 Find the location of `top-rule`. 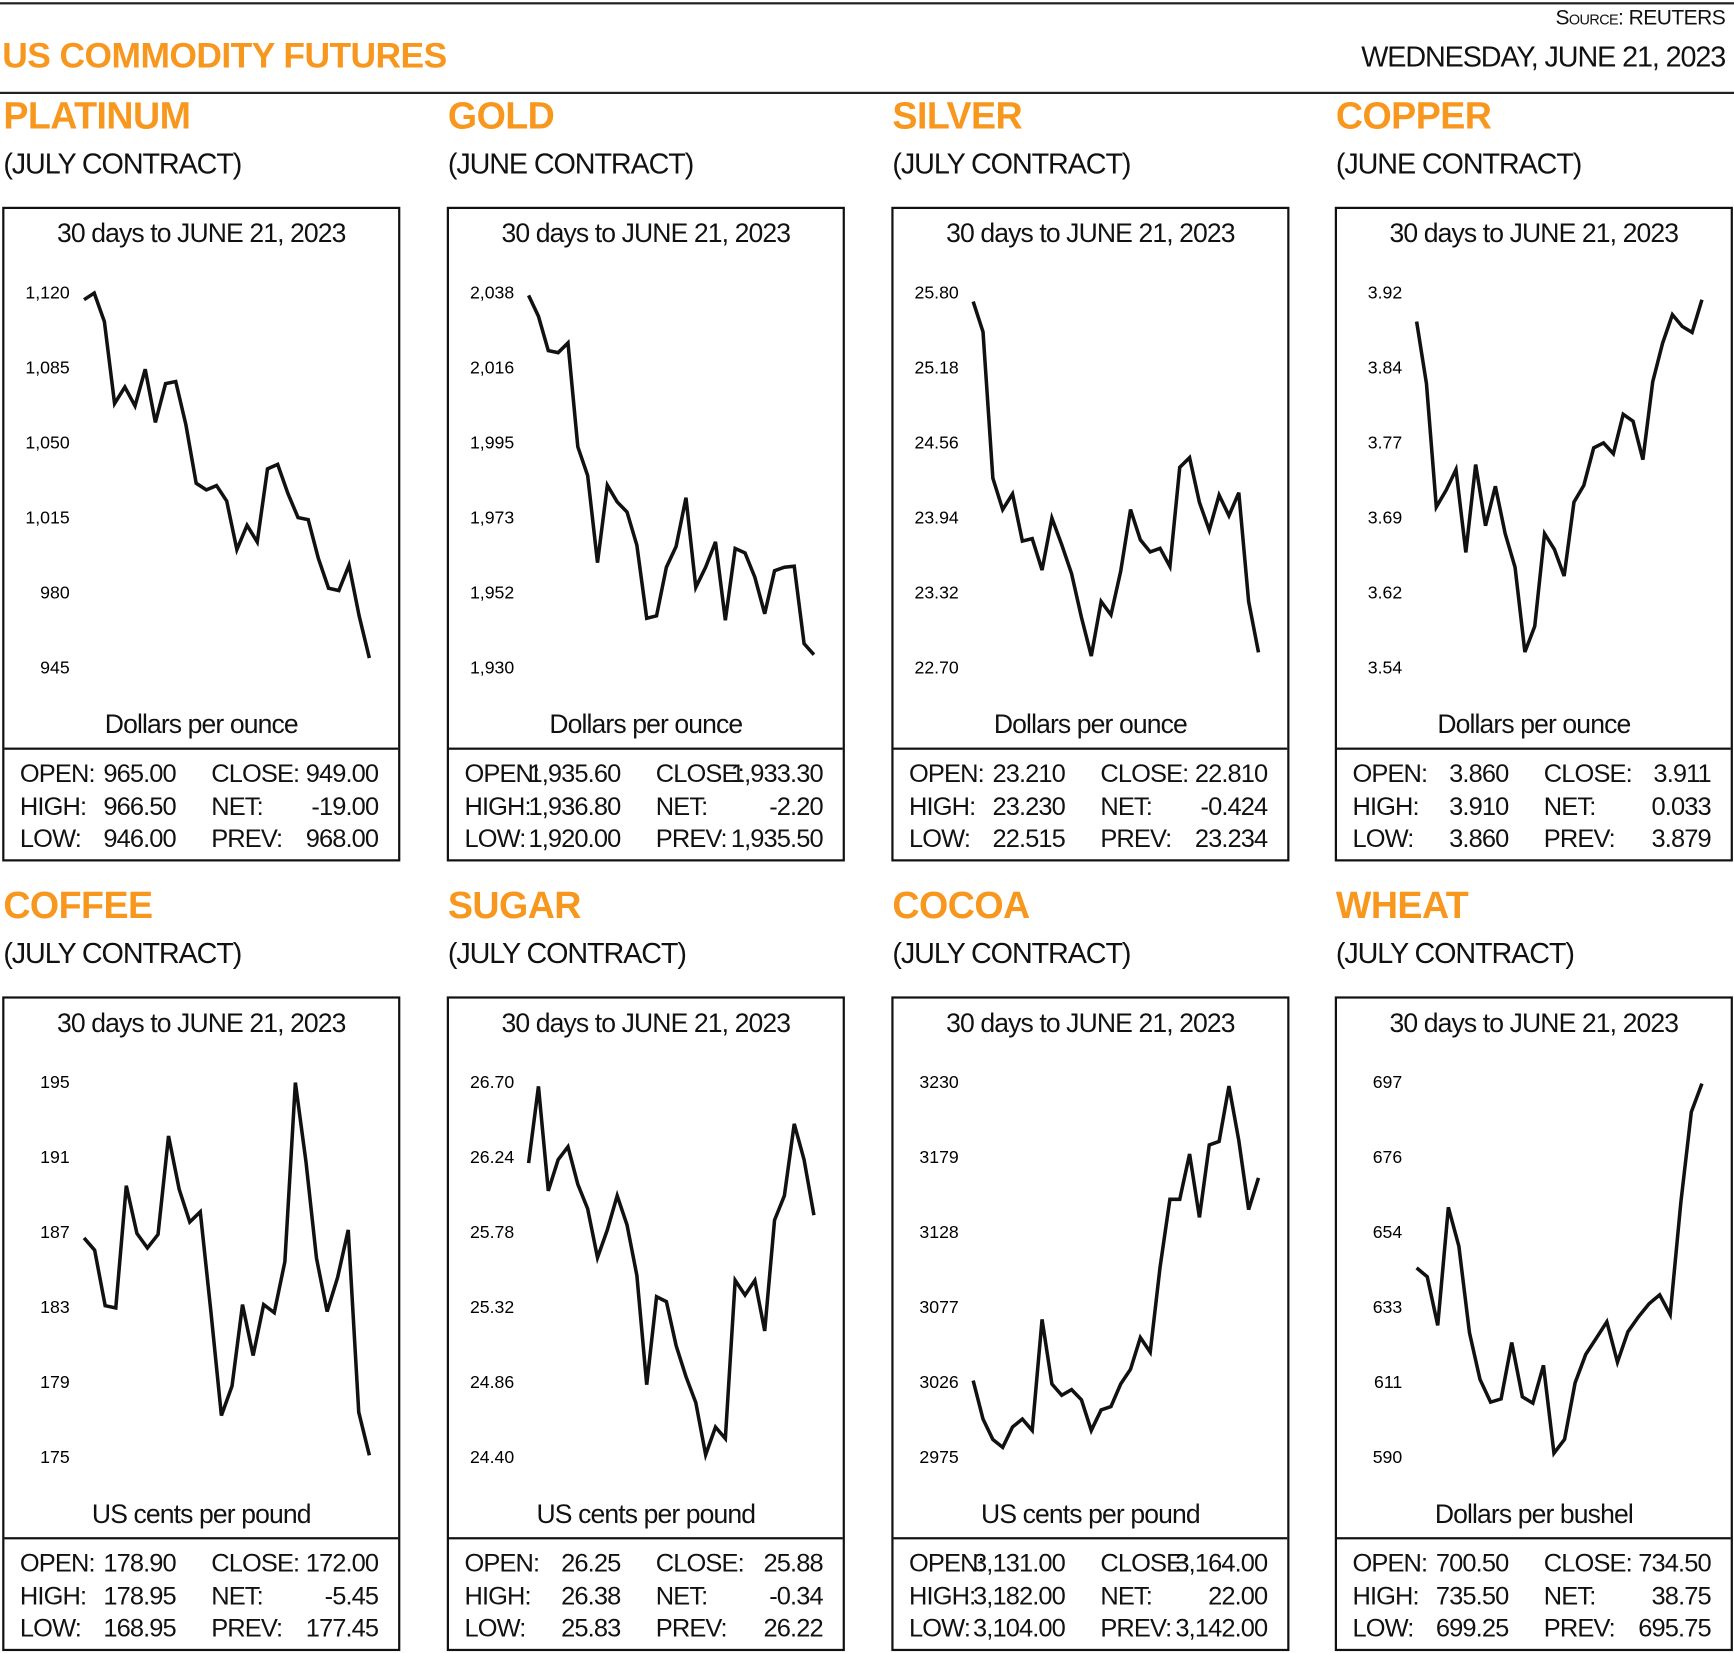

top-rule is located at coordinates (867, 3).